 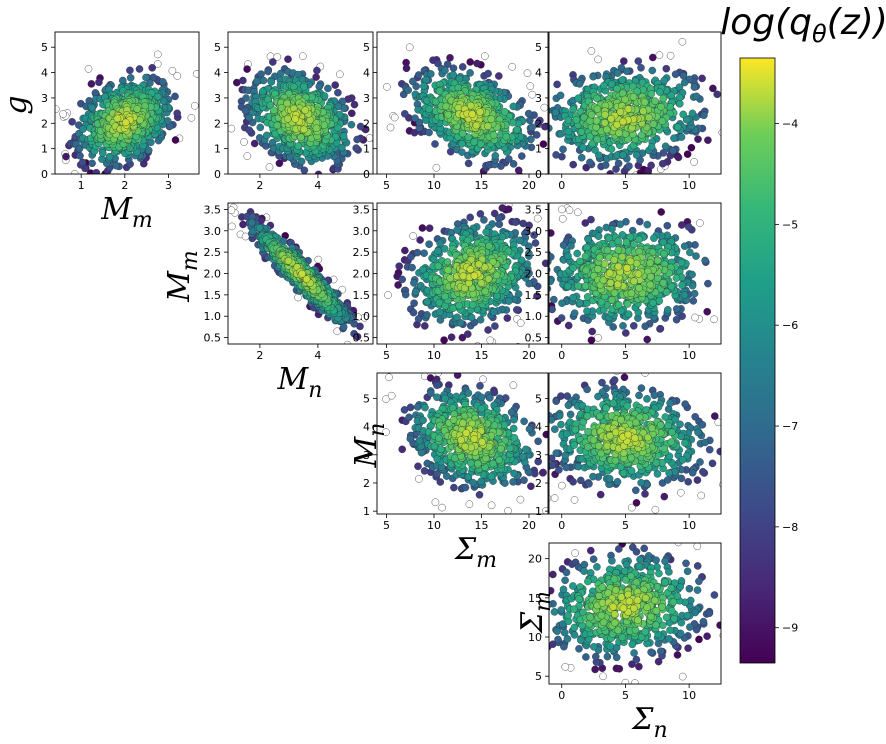 I want to click on scatter-panel-Sm-Mm: 5 10 15 200.51.01.52.02.53.03.5, so click(x=451, y=282).